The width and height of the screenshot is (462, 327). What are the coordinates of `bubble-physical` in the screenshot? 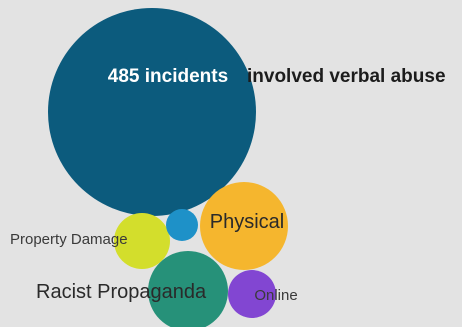 It's located at (244, 226).